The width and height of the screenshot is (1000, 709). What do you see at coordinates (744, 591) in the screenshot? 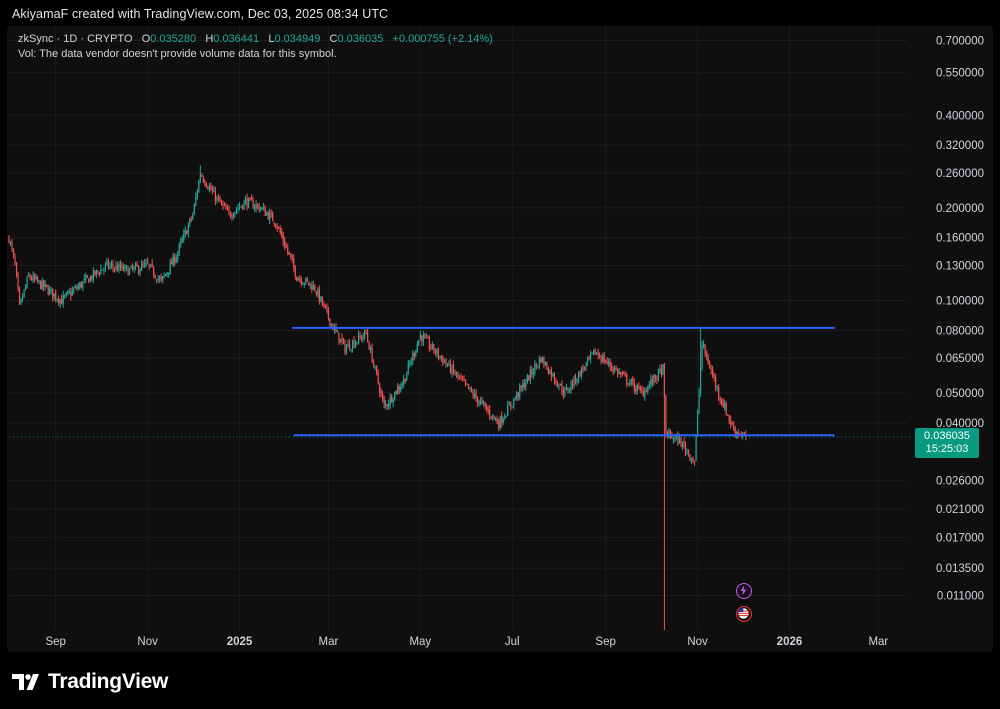
I see `lightning-icon` at bounding box center [744, 591].